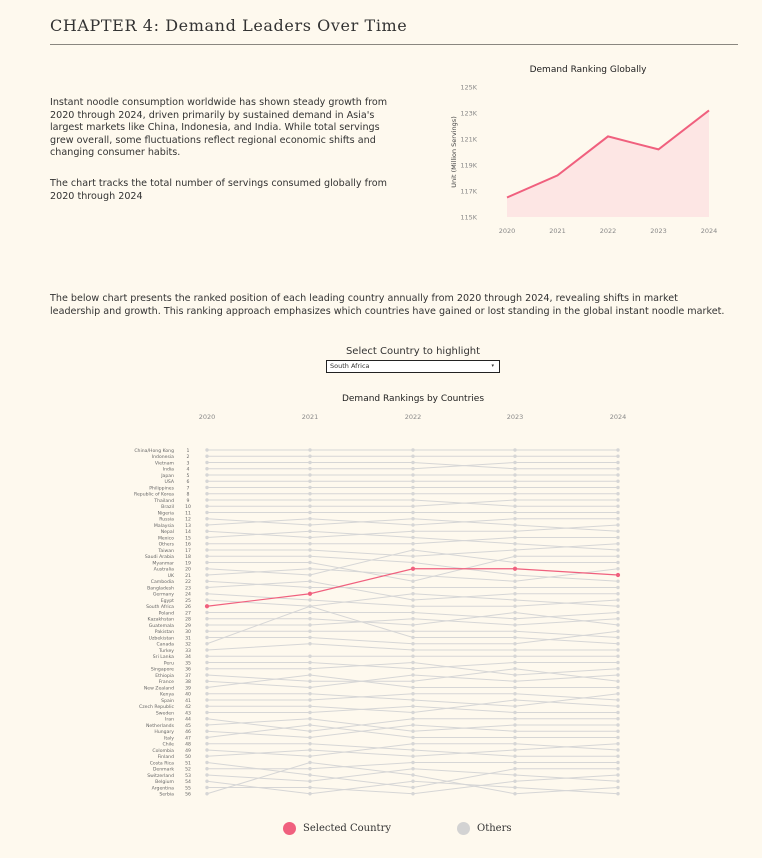 The width and height of the screenshot is (762, 858). Describe the element at coordinates (188, 488) in the screenshot. I see `rank-label: 7` at that location.